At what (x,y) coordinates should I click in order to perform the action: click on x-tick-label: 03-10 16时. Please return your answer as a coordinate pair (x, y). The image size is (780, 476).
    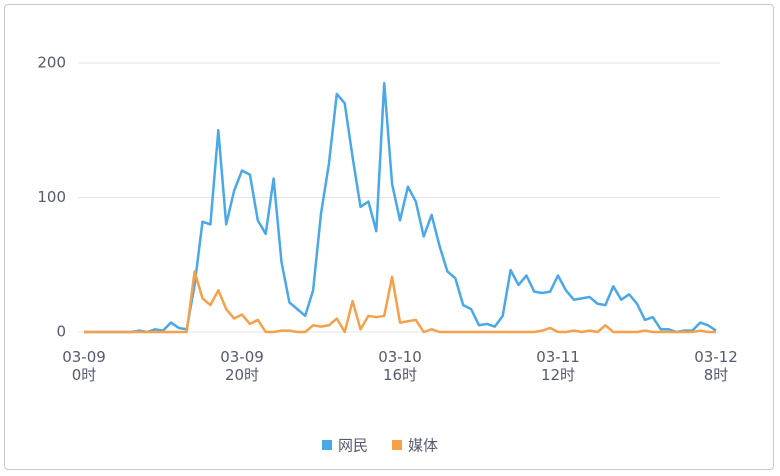
    Looking at the image, I should click on (400, 366).